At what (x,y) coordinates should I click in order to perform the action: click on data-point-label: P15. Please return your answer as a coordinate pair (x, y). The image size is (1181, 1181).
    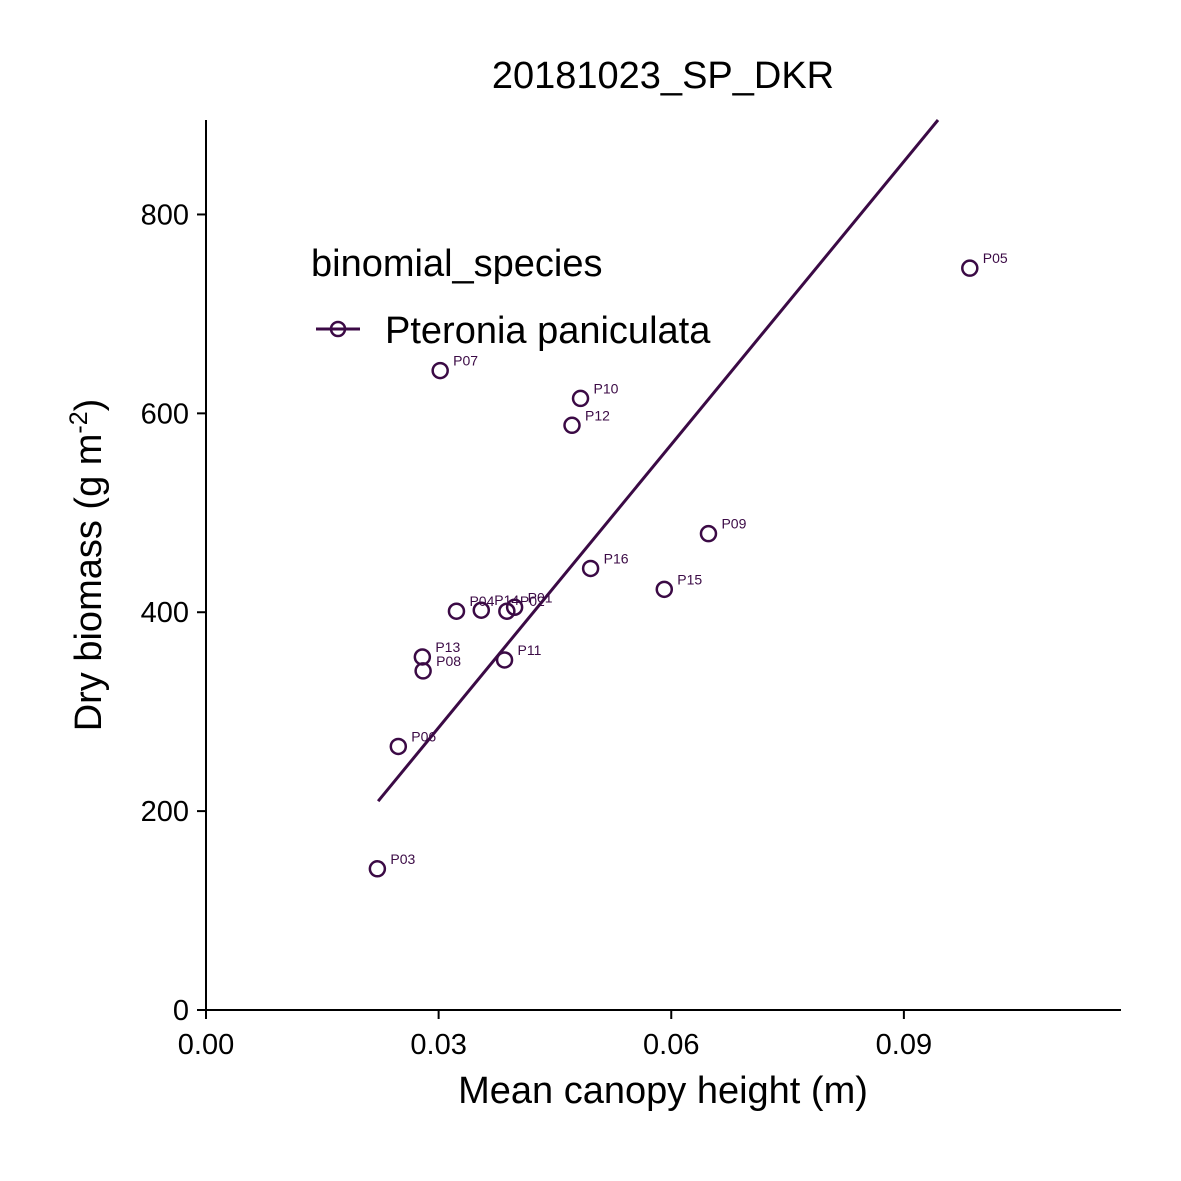
    Looking at the image, I should click on (689, 579).